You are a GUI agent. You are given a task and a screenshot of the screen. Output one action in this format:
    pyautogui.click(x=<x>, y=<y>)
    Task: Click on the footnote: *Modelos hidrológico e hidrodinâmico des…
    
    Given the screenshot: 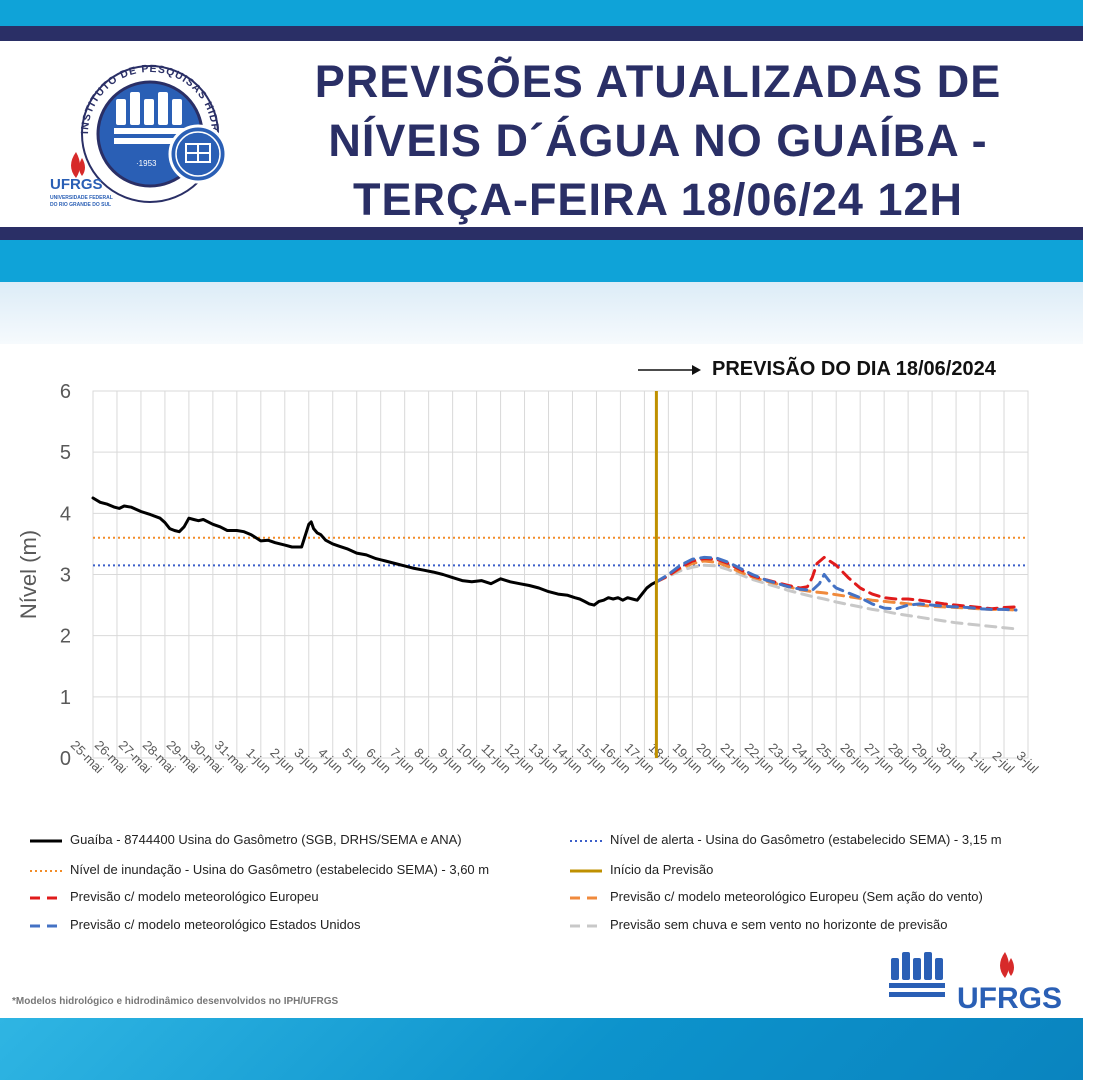 What is the action you would take?
    pyautogui.click(x=175, y=1001)
    